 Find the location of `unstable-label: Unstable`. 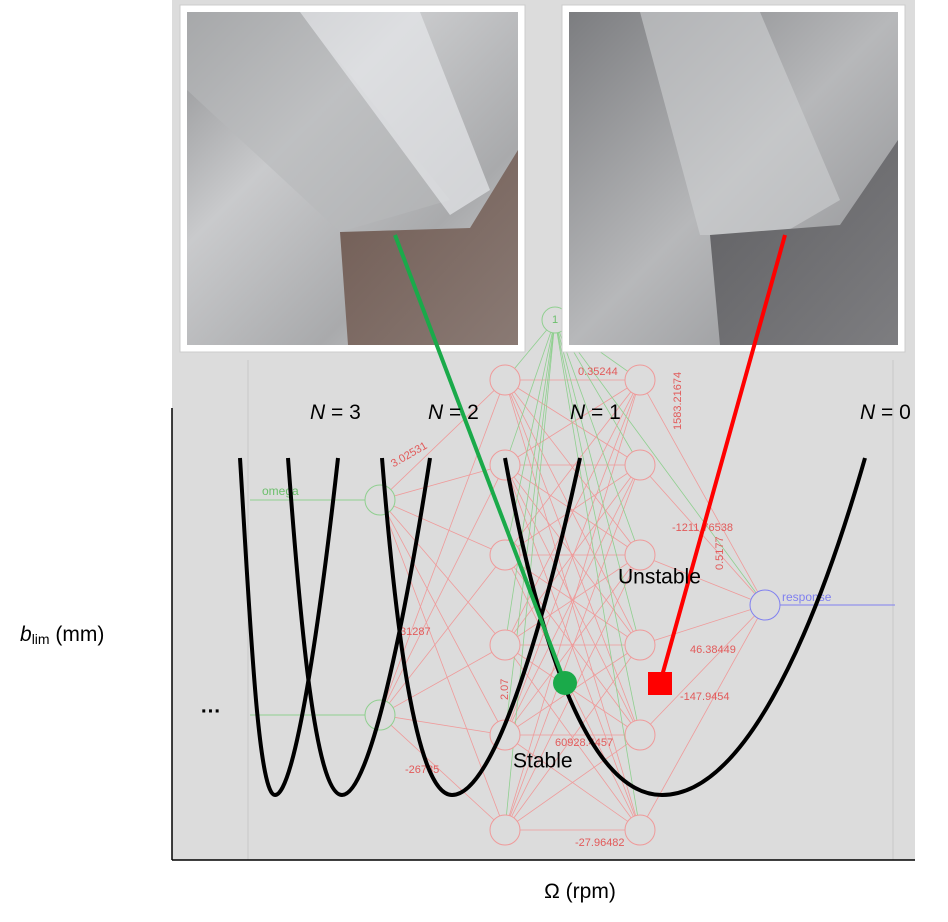

unstable-label: Unstable is located at coordinates (659, 577).